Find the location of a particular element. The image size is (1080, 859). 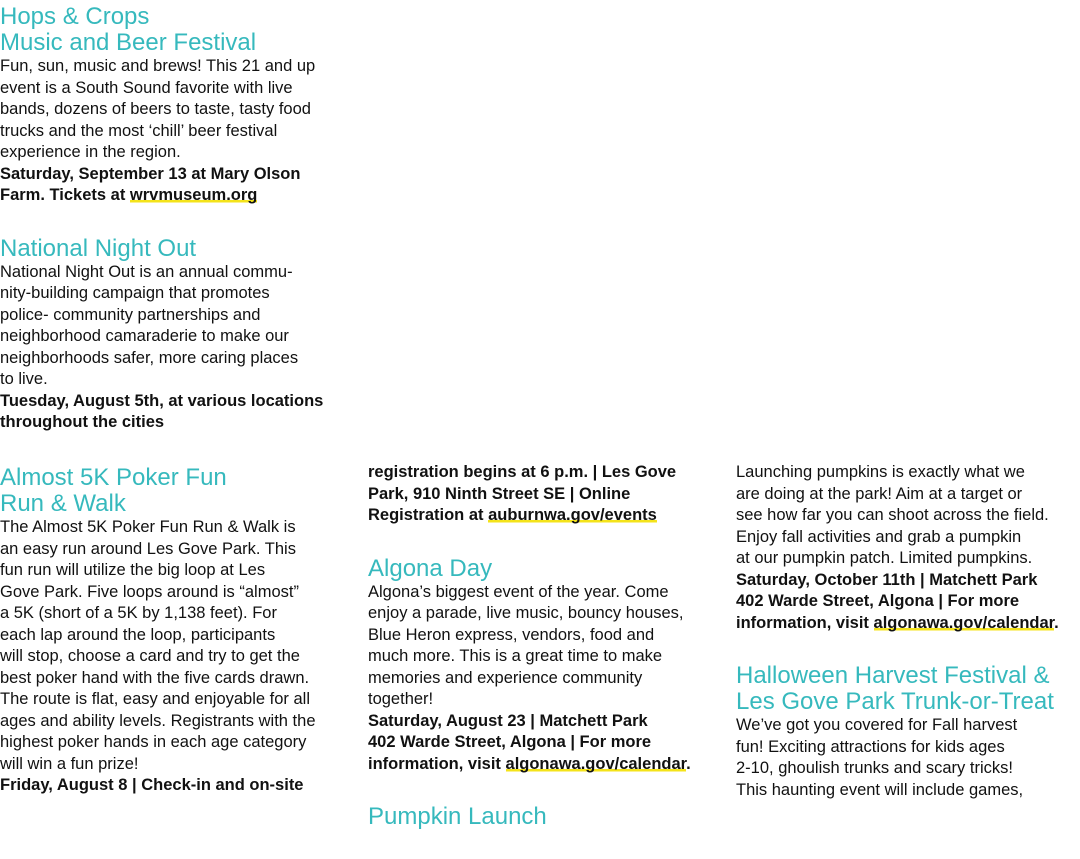

event-title: Hops & Crops is located at coordinates (75, 16).